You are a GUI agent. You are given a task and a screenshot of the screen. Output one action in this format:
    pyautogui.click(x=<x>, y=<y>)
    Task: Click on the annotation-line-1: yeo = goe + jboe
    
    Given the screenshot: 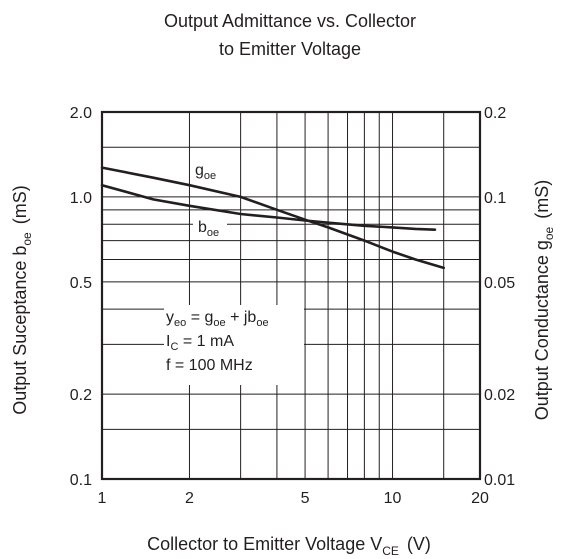 What is the action you would take?
    pyautogui.click(x=217, y=319)
    